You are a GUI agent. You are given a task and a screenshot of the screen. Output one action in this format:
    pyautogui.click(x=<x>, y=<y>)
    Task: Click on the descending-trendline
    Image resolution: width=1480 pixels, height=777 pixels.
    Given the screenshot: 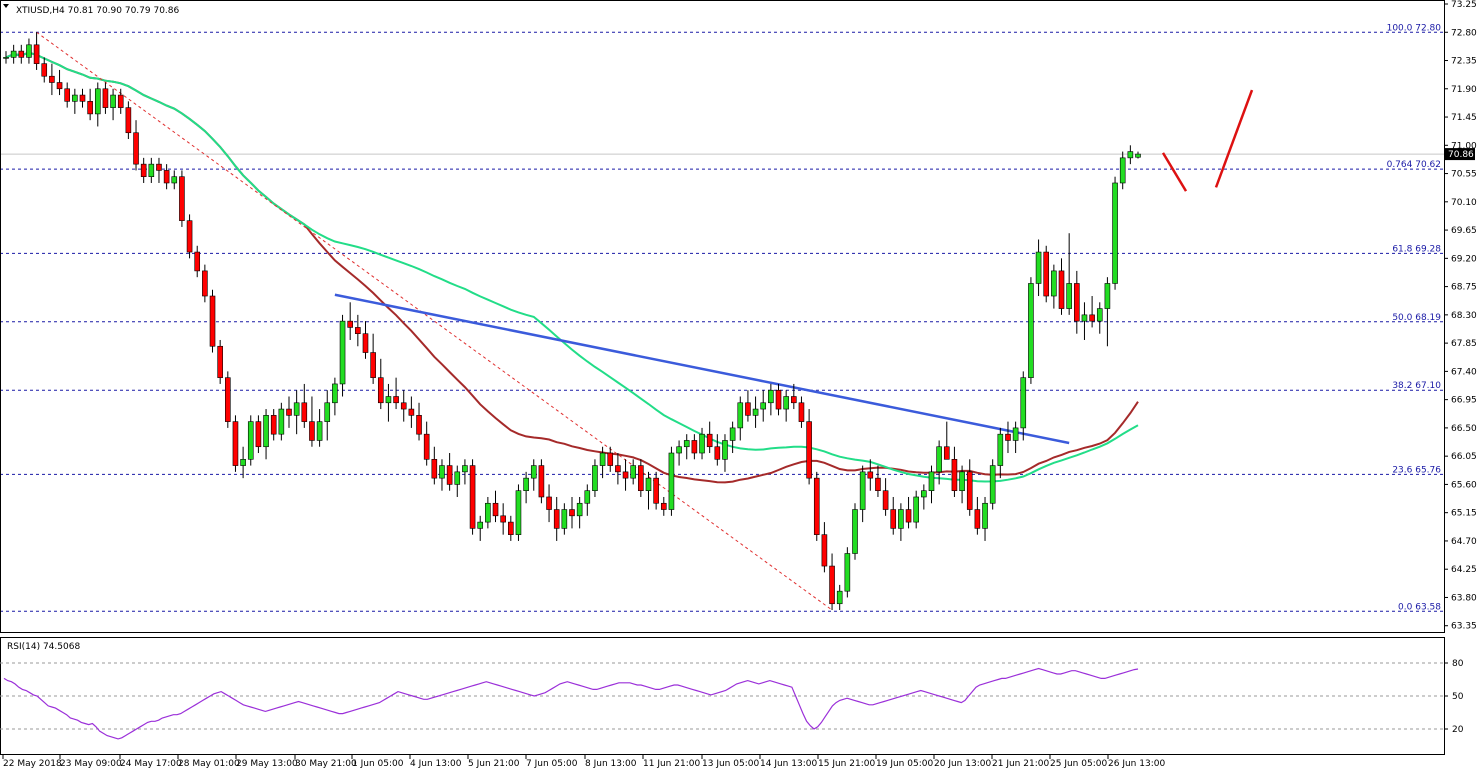 What is the action you would take?
    pyautogui.click(x=702, y=369)
    